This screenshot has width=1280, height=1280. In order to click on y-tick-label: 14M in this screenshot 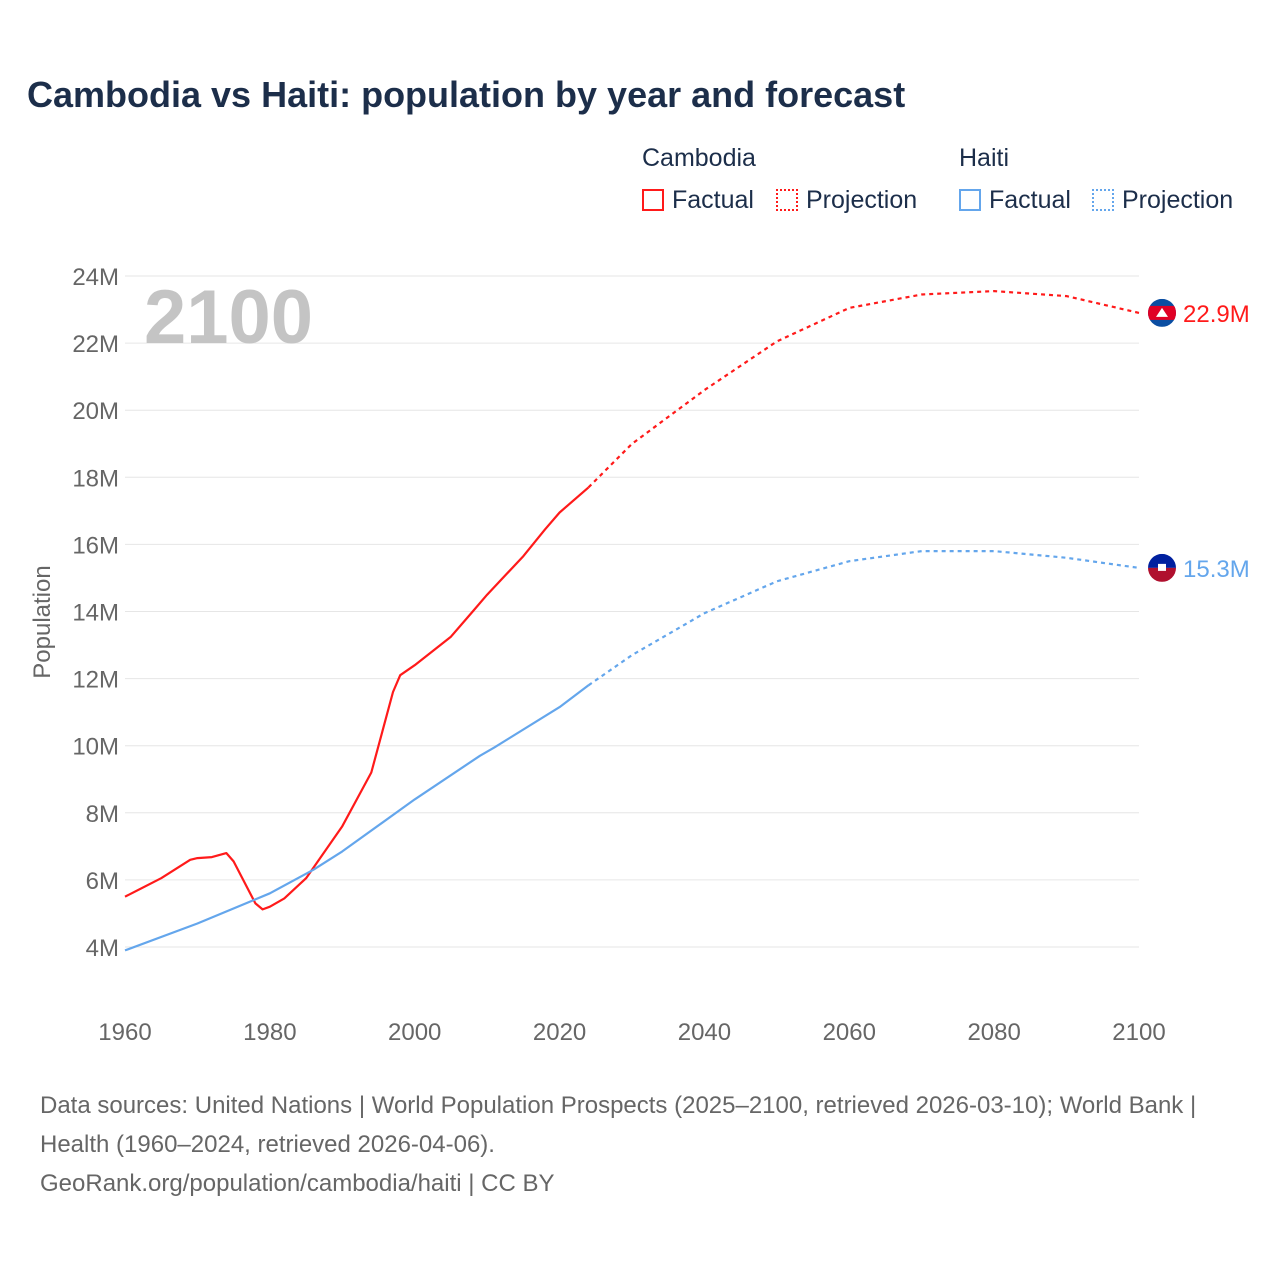, I will do `click(95, 613)`.